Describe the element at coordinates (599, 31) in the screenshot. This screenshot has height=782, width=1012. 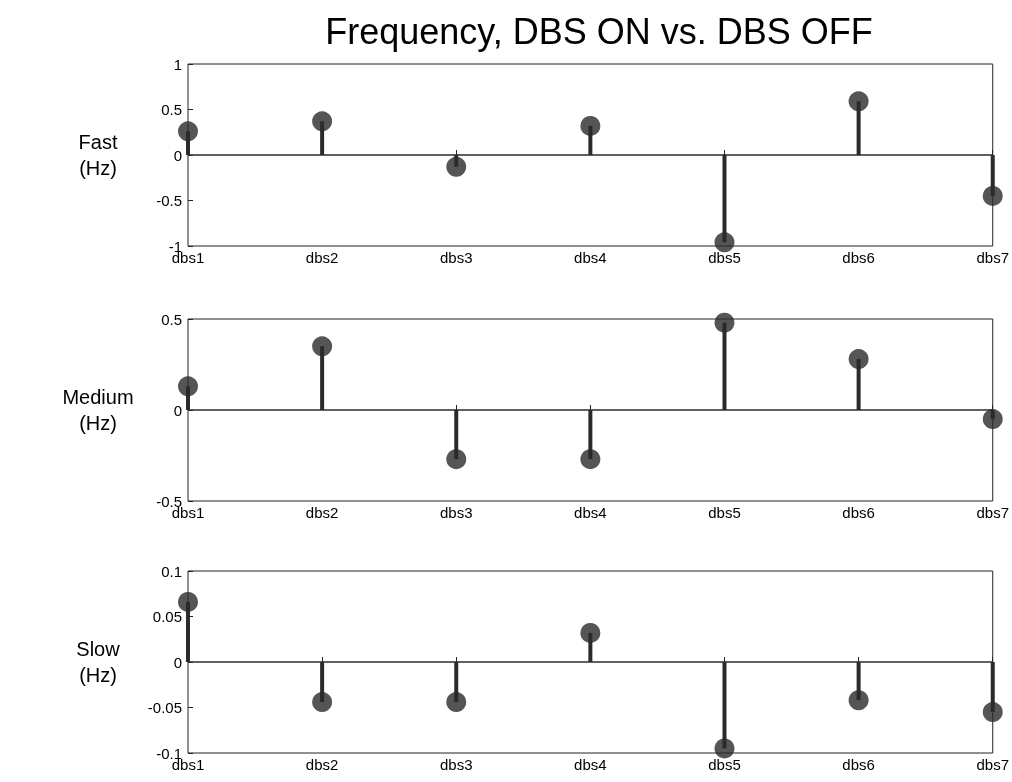
I see `chart-title: Frequency, DBS ON vs. DBS OFF` at that location.